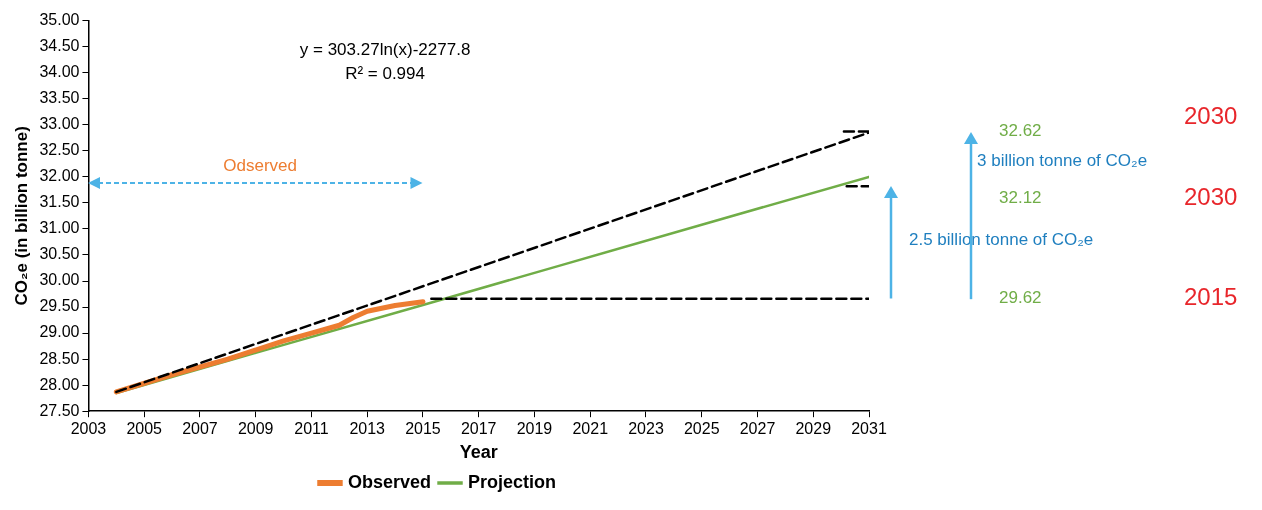 The width and height of the screenshot is (1262, 510). Describe the element at coordinates (1211, 297) in the screenshot. I see `text: 2015` at that location.